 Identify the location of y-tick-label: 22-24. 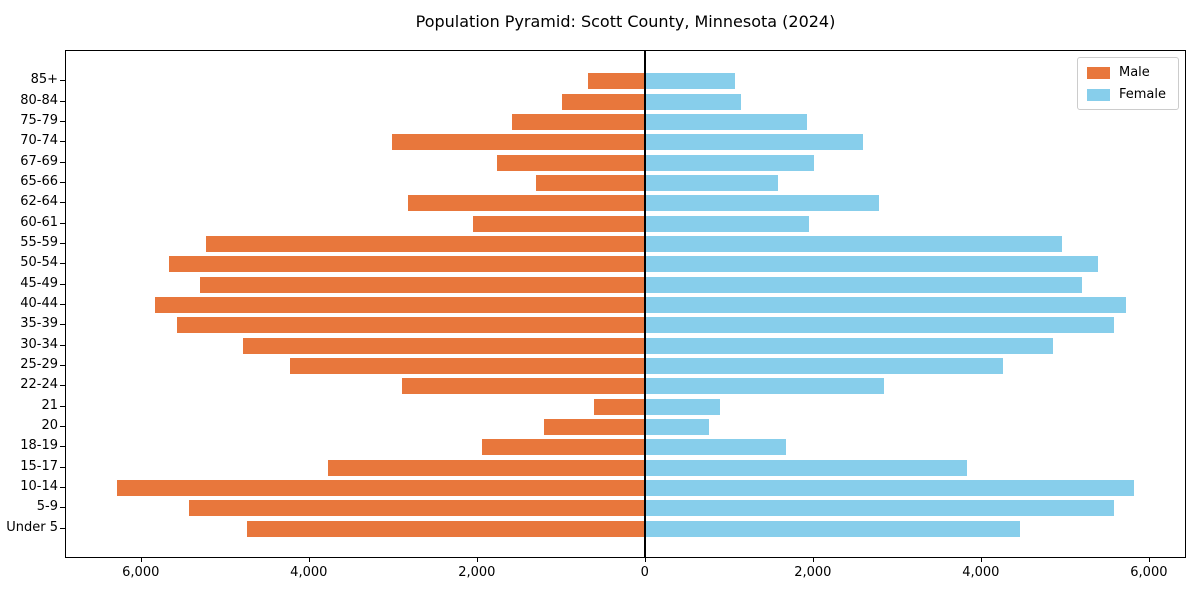
(39, 385).